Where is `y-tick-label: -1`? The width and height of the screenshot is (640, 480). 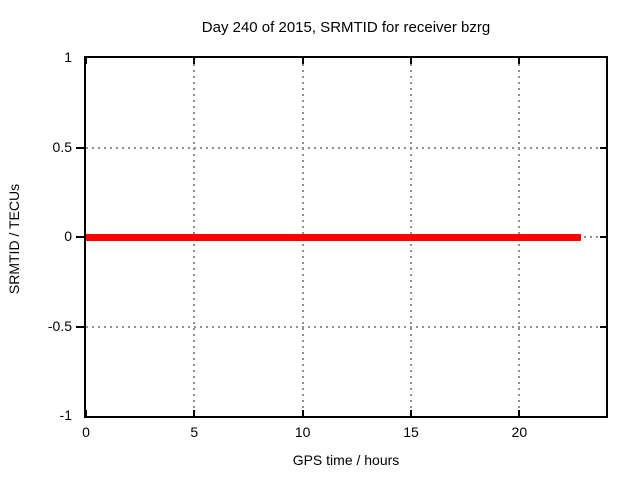 y-tick-label: -1 is located at coordinates (65, 415).